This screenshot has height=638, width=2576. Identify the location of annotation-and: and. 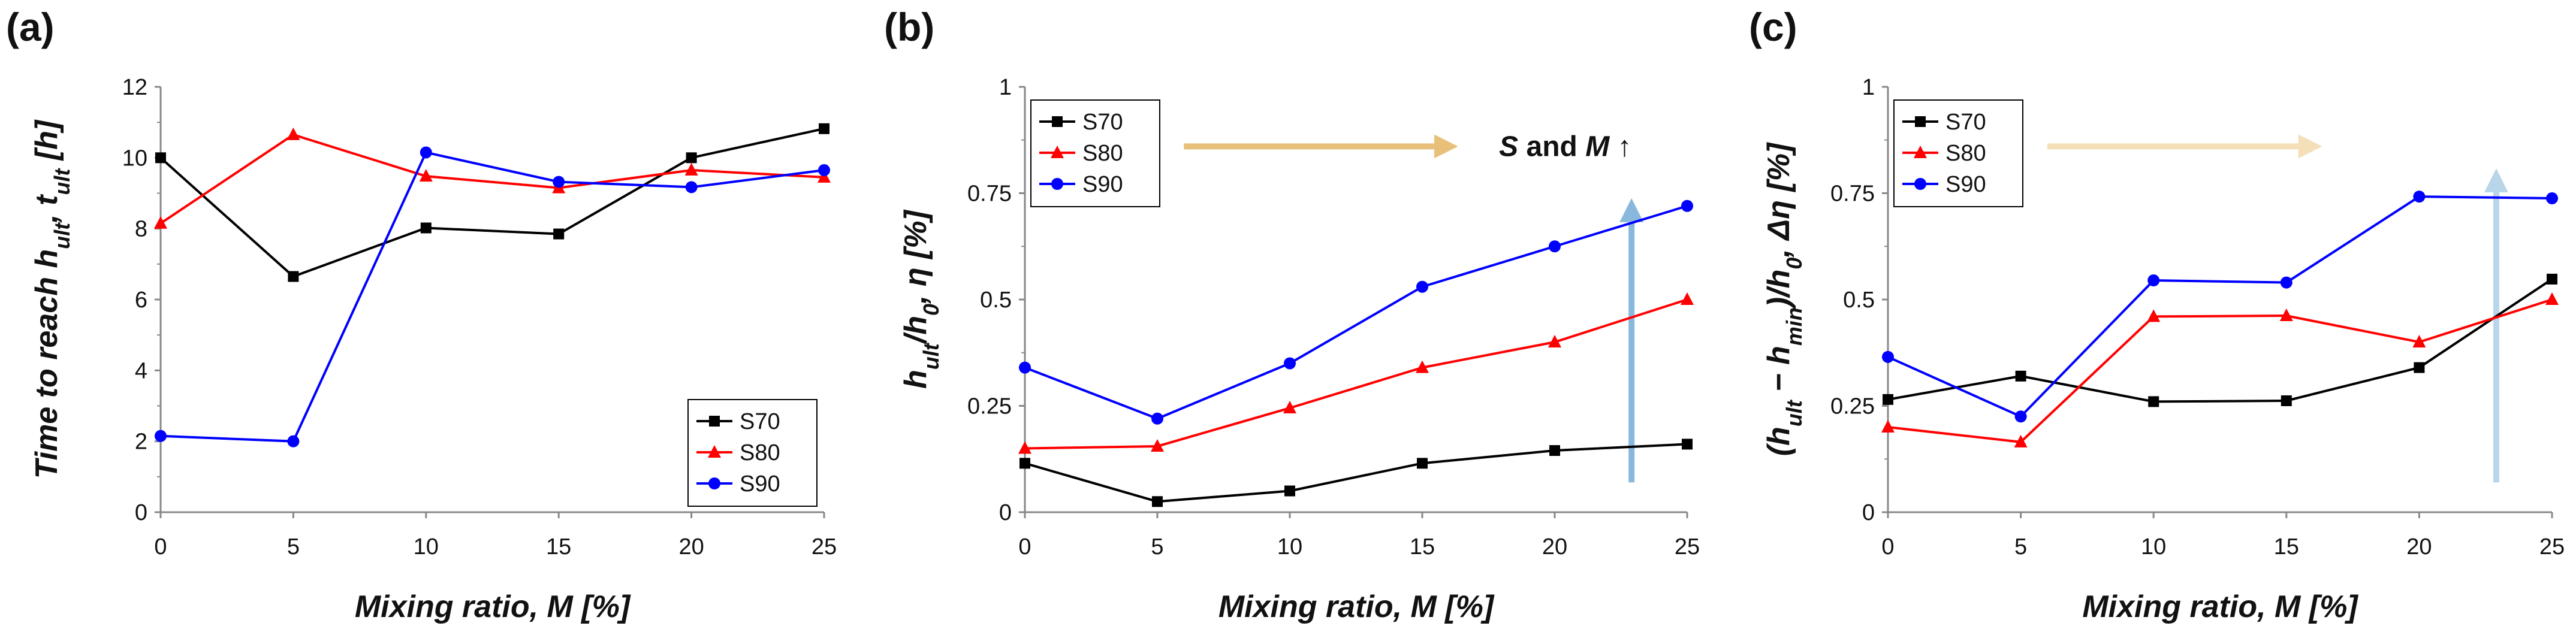
(1552, 147).